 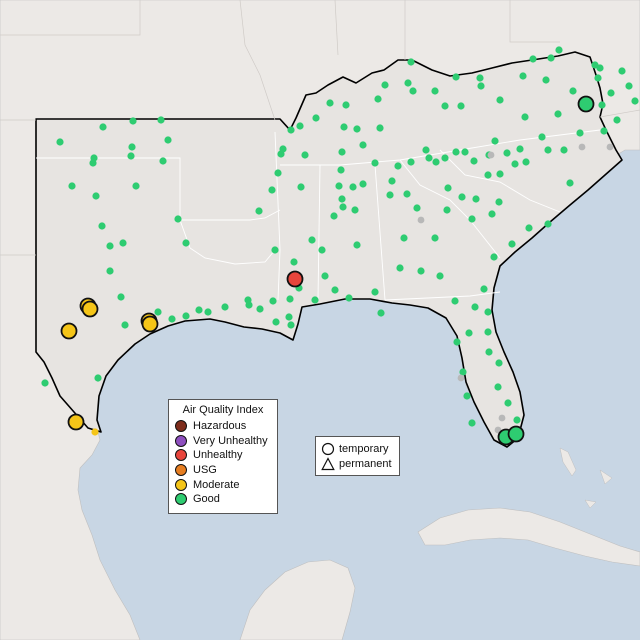 What do you see at coordinates (295, 279) in the screenshot?
I see `monitor-site-unhealthy` at bounding box center [295, 279].